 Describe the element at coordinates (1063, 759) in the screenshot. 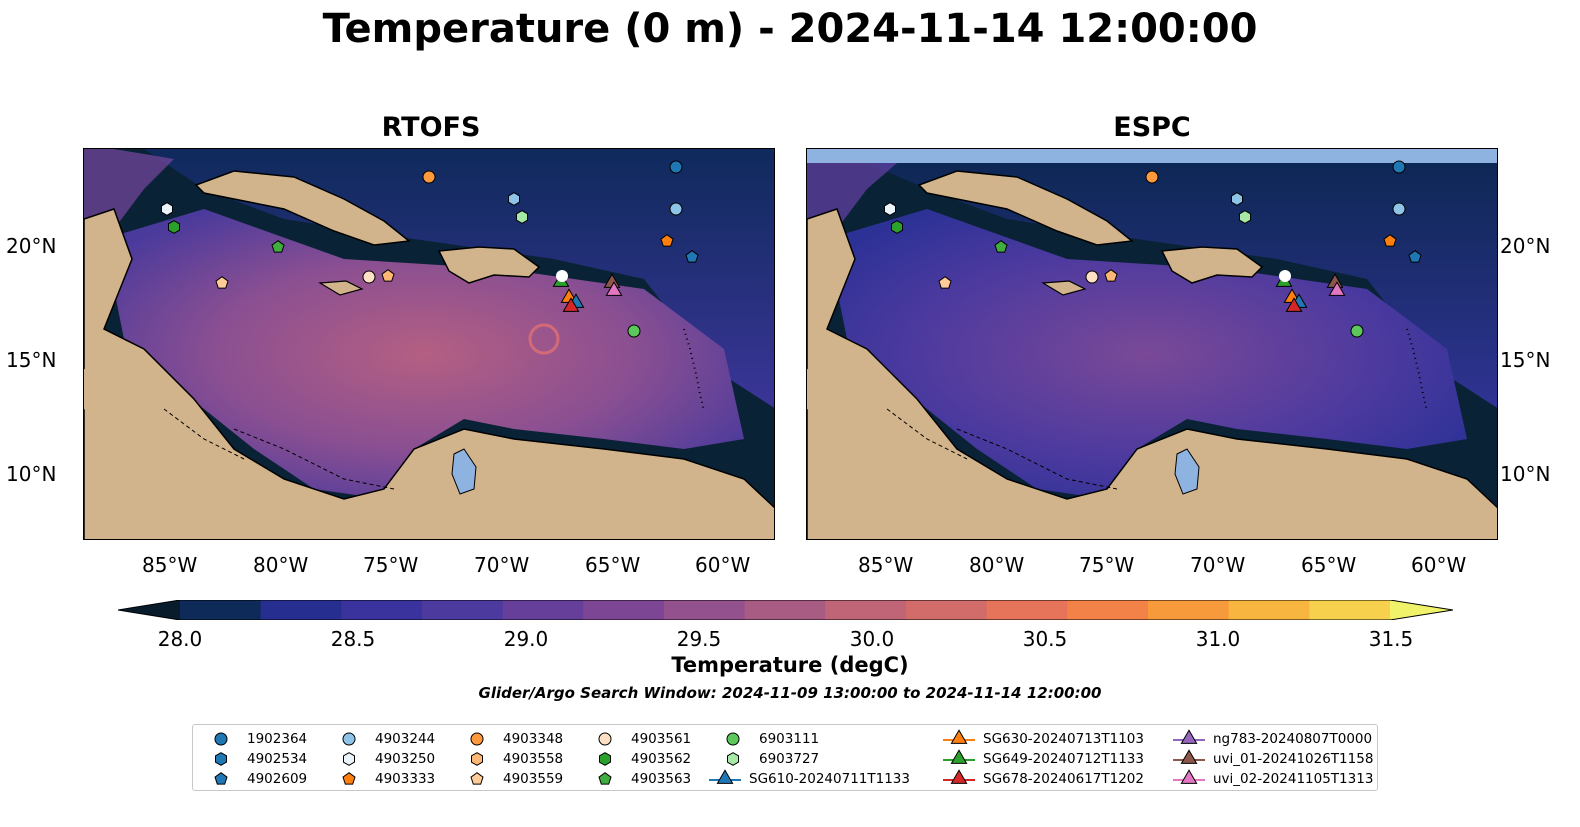

I see `legend-label: SG649-20240712T1133` at that location.